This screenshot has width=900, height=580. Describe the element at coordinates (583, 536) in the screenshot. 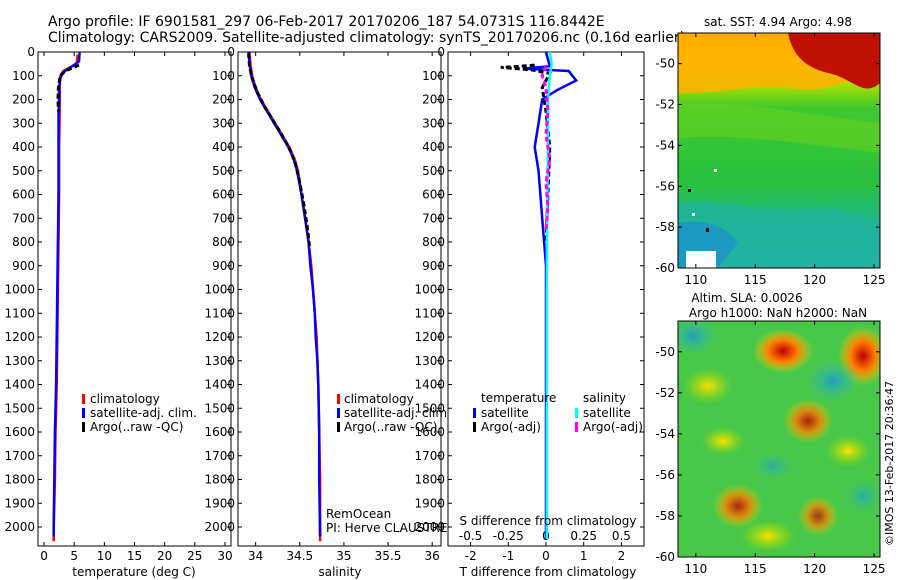

I see `top-xtick-label: 0.25` at that location.